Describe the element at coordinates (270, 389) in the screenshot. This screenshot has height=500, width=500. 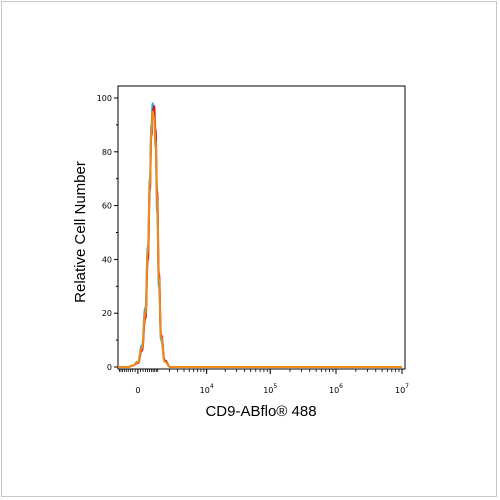
I see `x-tick-label: 10⁵` at that location.